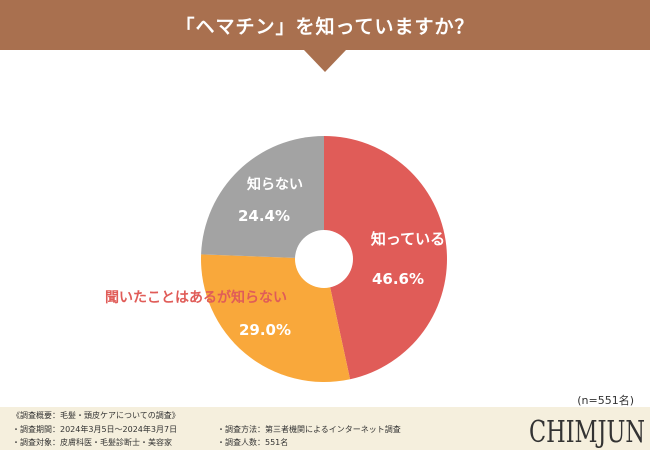  I want to click on slice-value-heard: 29.0%, so click(265, 330).